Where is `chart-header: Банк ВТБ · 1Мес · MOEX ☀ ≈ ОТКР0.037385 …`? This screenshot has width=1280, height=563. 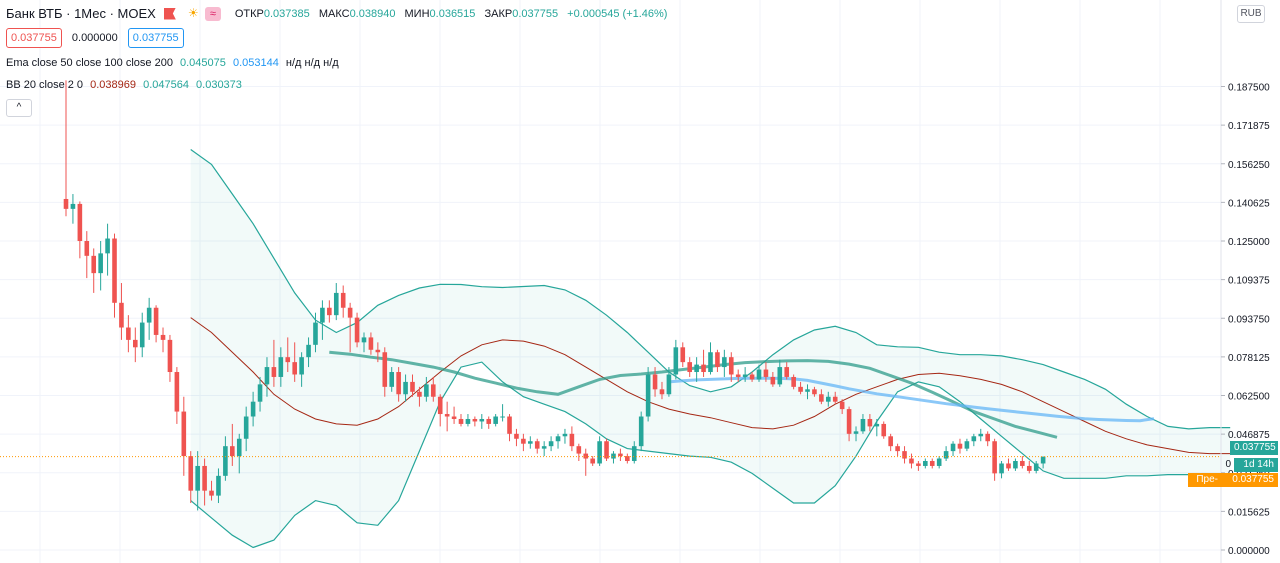
chart-header: Банк ВТБ · 1Мес · MOEX ☀ ≈ ОТКР0.037385 … is located at coordinates (339, 13).